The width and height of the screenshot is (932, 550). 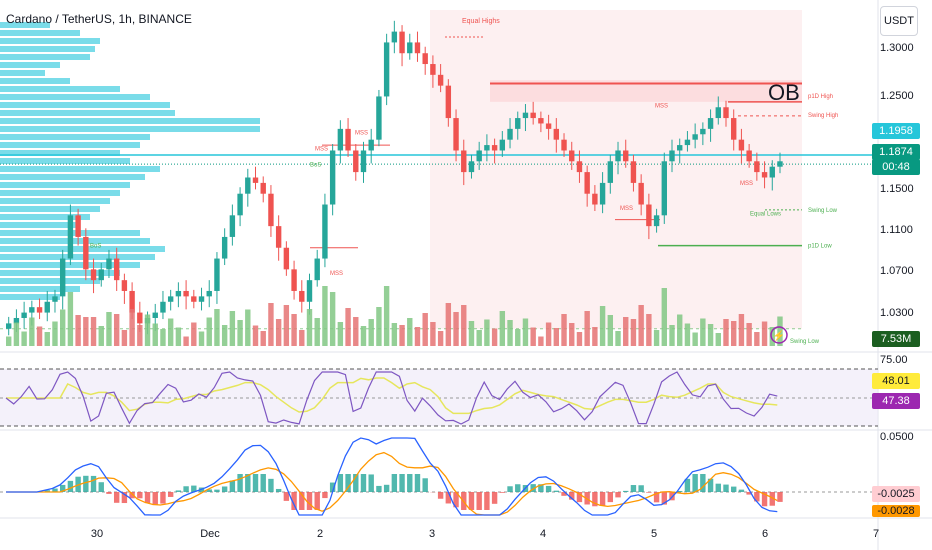 I want to click on macd-badge-b: -0.0028, so click(x=896, y=511).